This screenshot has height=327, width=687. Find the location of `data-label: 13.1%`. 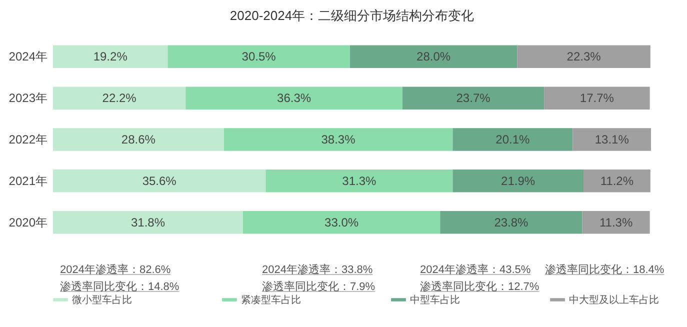

data-label: 13.1% is located at coordinates (612, 139).